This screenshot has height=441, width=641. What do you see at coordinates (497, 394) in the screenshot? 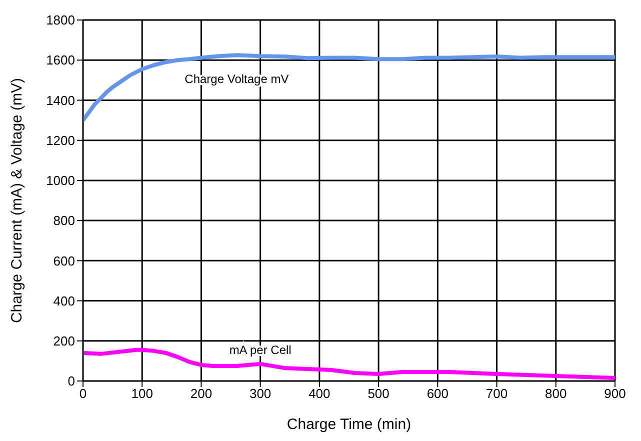
I see `x-tick-label: 700` at bounding box center [497, 394].